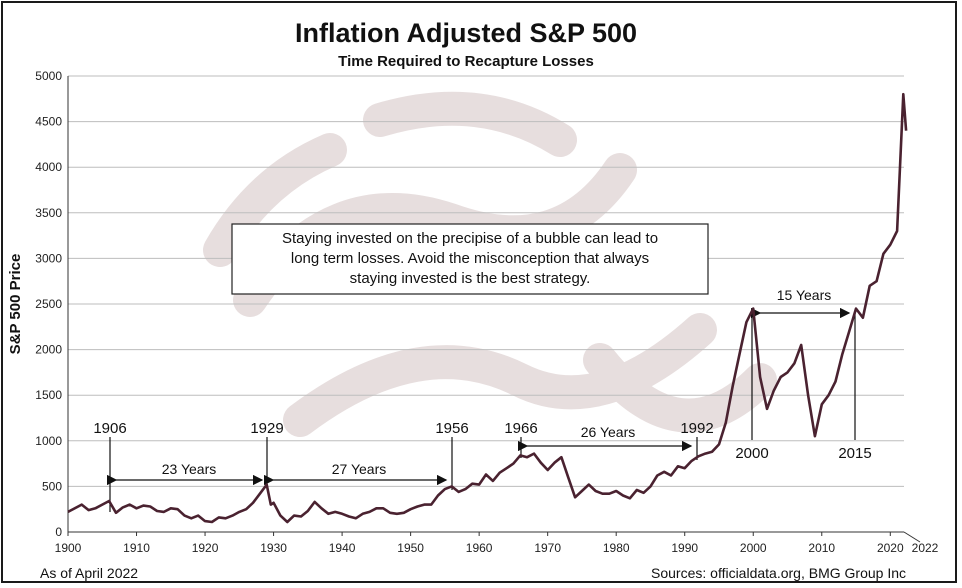  What do you see at coordinates (48, 350) in the screenshot?
I see `y-tick-label: 2000` at bounding box center [48, 350].